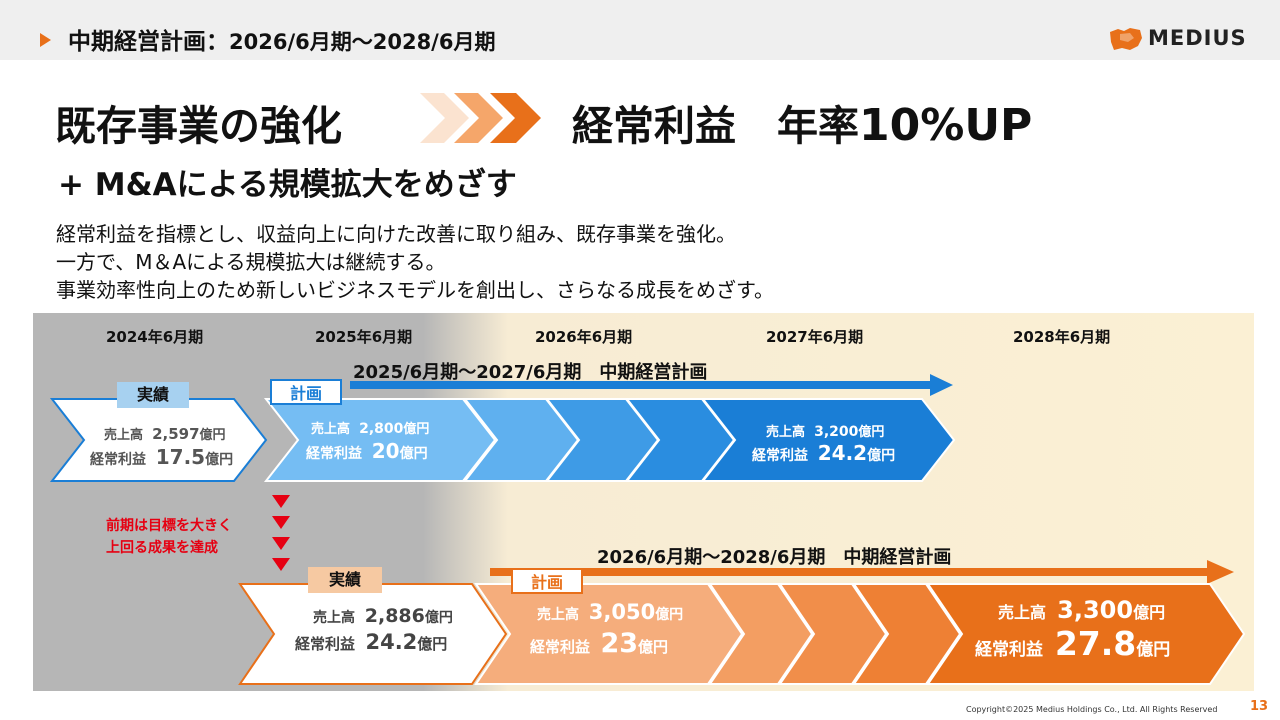 The image size is (1280, 720). What do you see at coordinates (480, 118) in the screenshot?
I see `chevron-arrows-icon` at bounding box center [480, 118].